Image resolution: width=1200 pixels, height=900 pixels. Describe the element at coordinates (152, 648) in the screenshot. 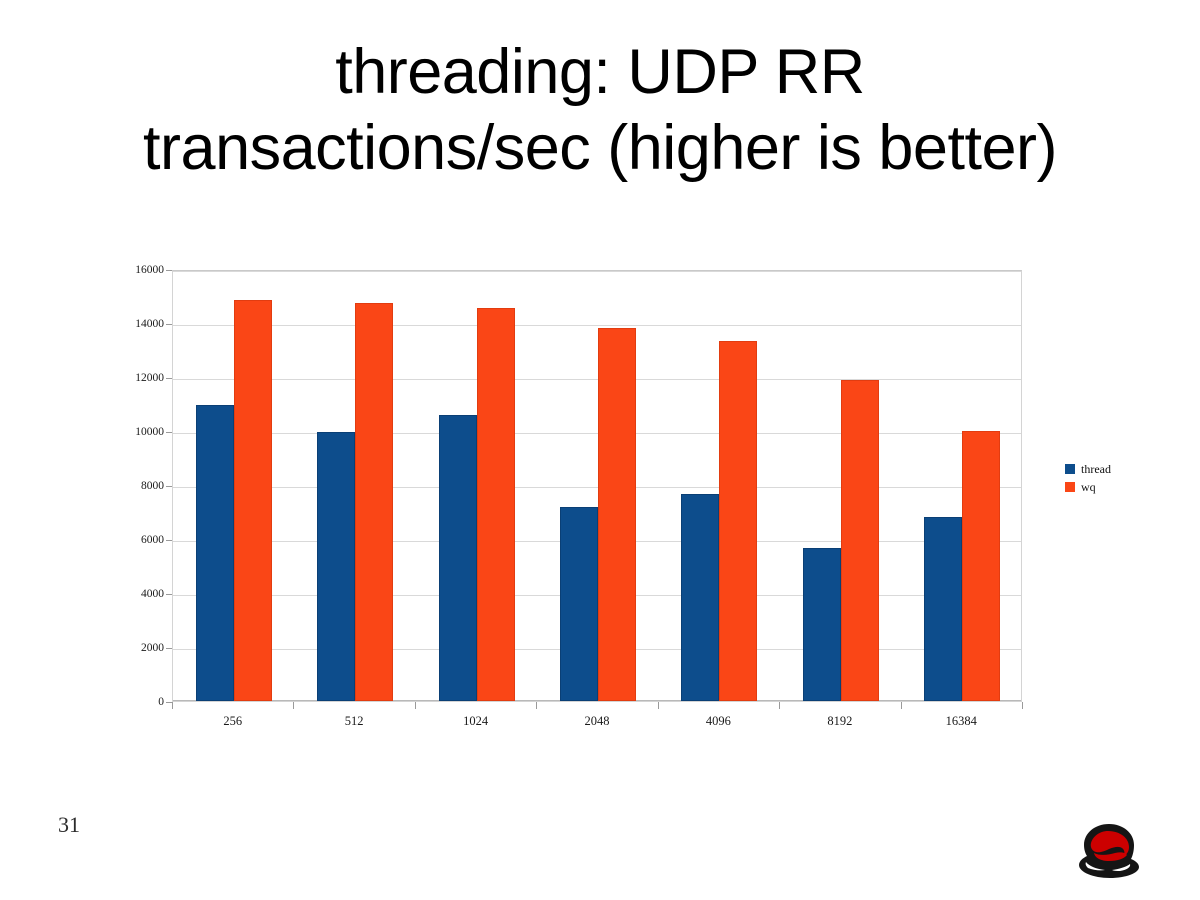

I see `y-axis-tick-label: 2000` at that location.